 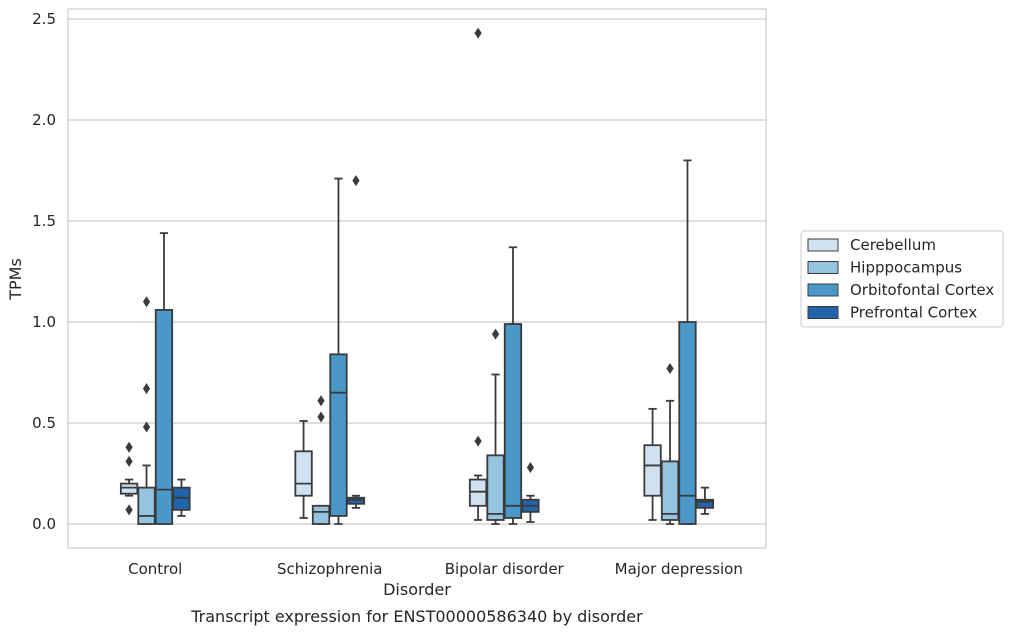 I want to click on legend-item: Prefrontal Cortex, so click(x=892, y=313).